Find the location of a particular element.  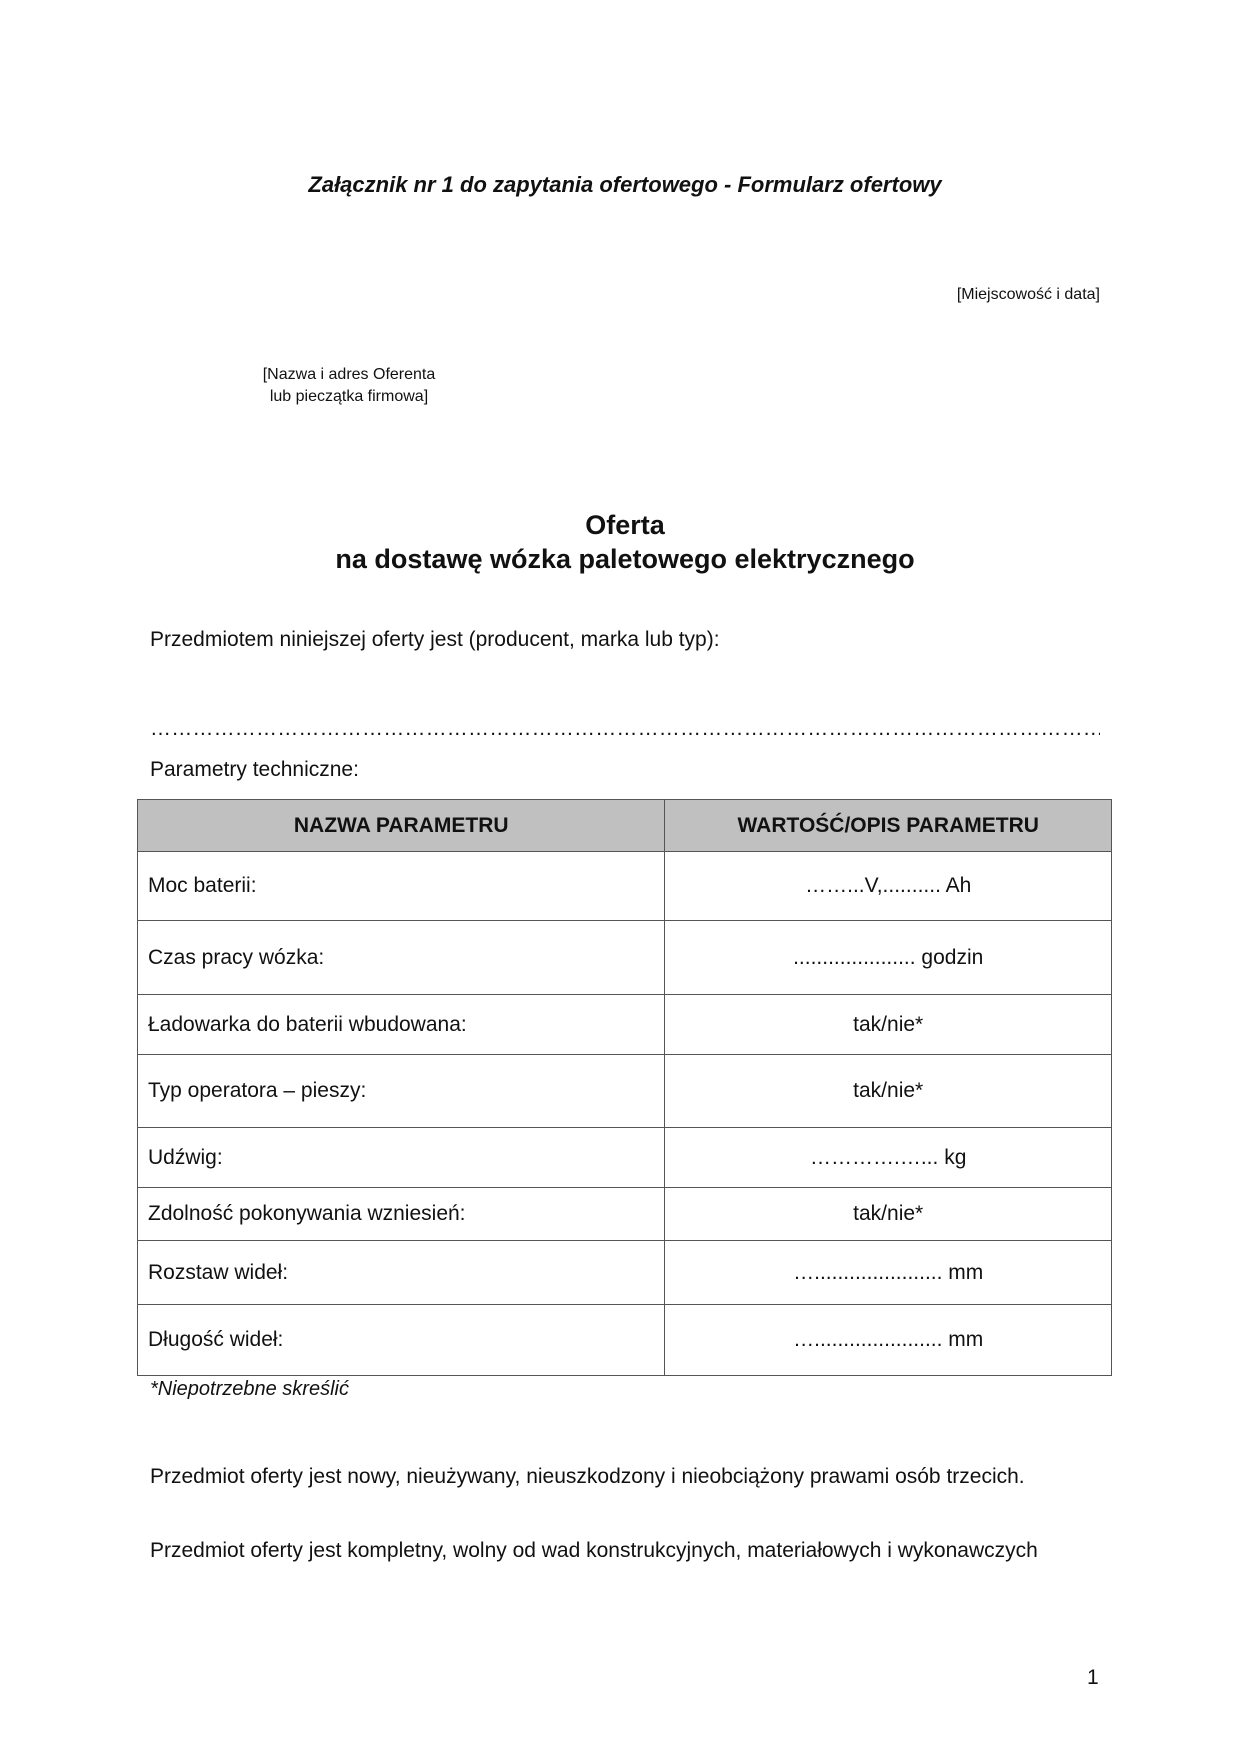

table-row: Udźwig:………….…... kg is located at coordinates (624, 1157).